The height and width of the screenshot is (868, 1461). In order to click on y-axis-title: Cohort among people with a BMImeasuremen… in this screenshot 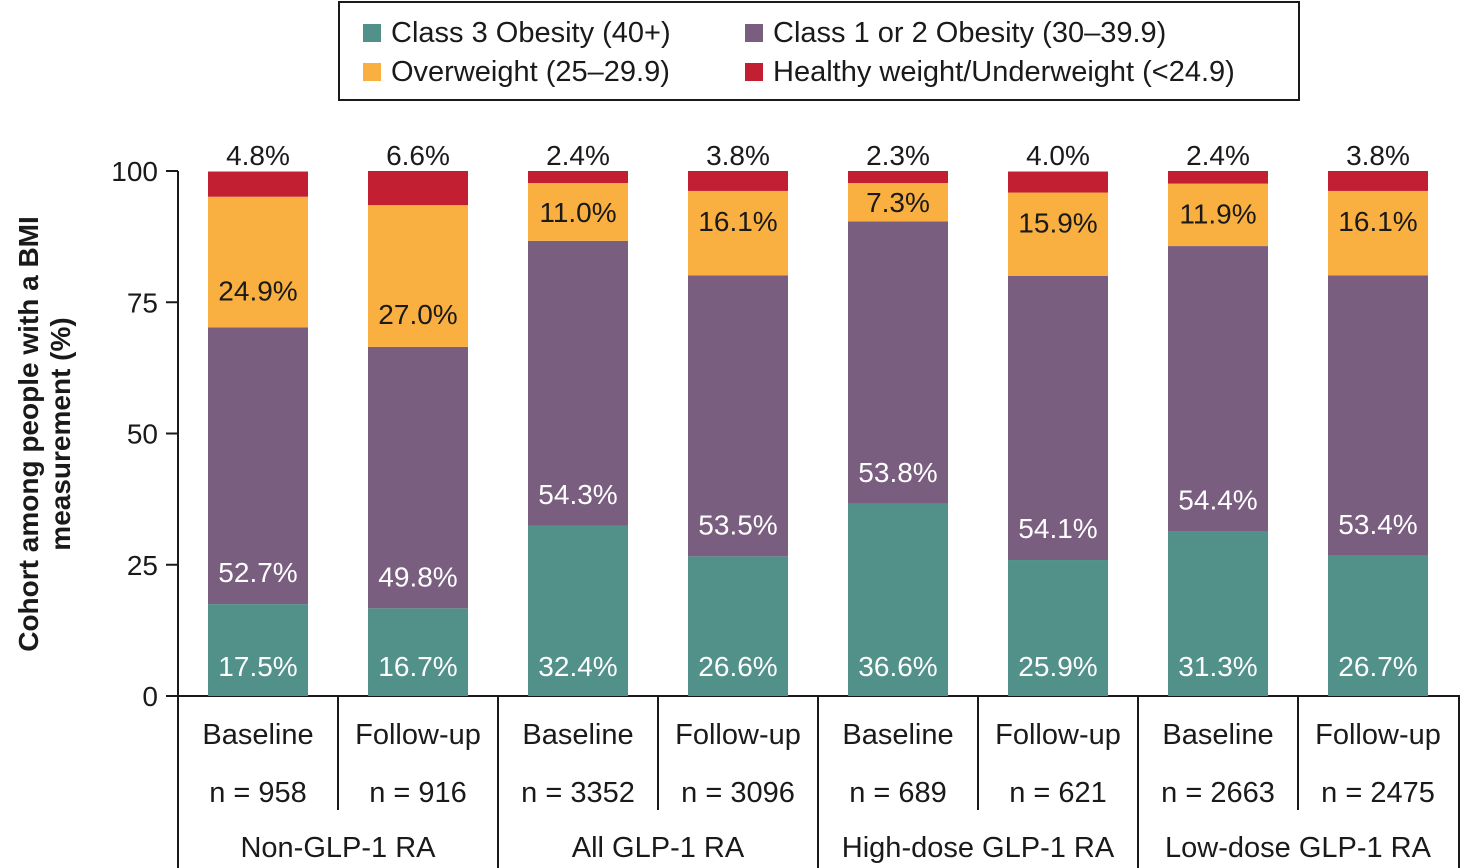, I will do `click(44, 434)`.